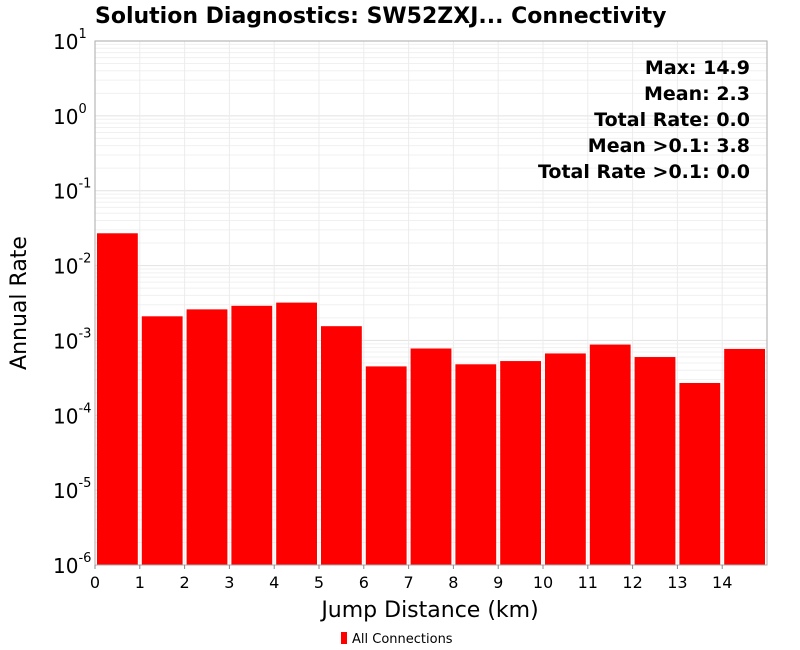 The image size is (800, 650). I want to click on stat-annotation: Total Rate: 0.0, so click(672, 120).